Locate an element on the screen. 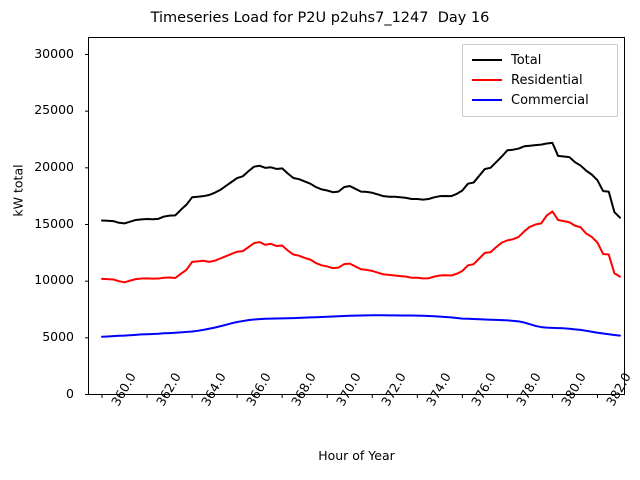 The width and height of the screenshot is (640, 480). y-tick-label-wrap: 25000 is located at coordinates (37, 110).